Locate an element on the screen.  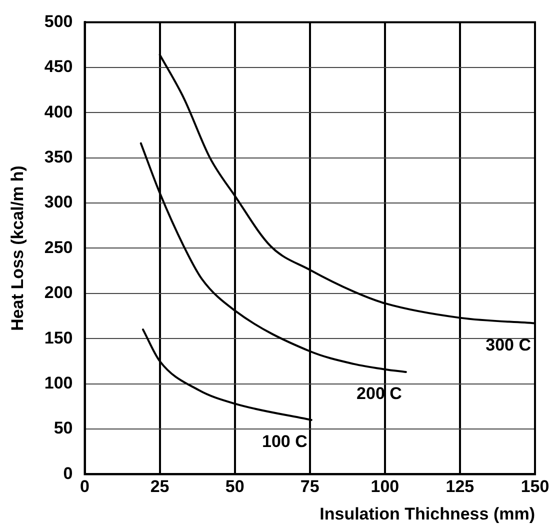
x-tick-label: 150 is located at coordinates (535, 486).